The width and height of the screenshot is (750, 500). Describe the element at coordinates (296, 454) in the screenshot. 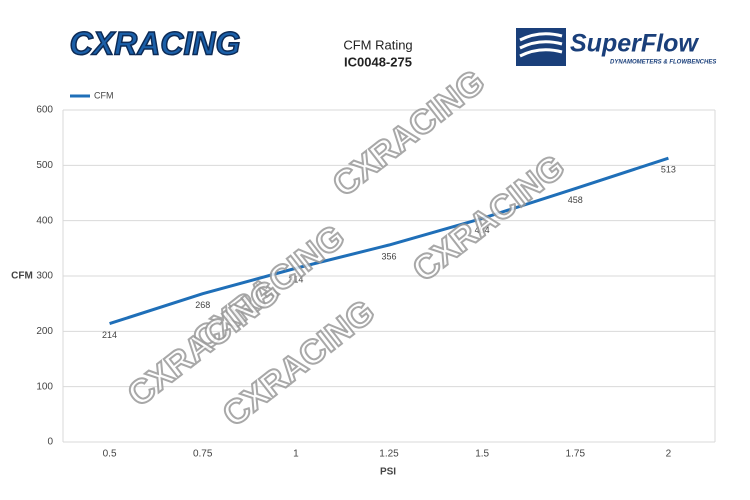

I see `x-tick-label: 1` at that location.